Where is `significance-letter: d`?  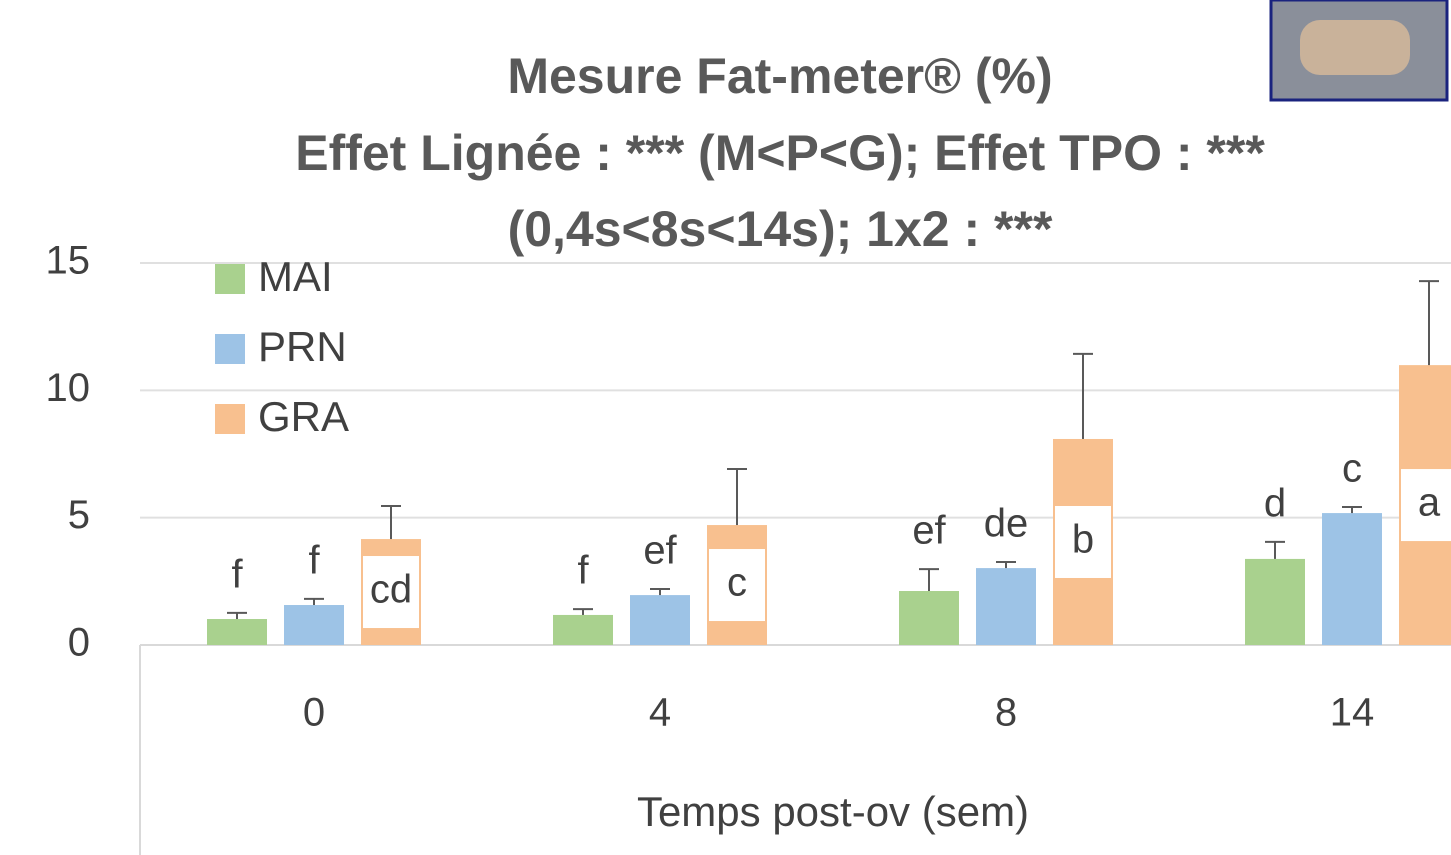 significance-letter: d is located at coordinates (1275, 503).